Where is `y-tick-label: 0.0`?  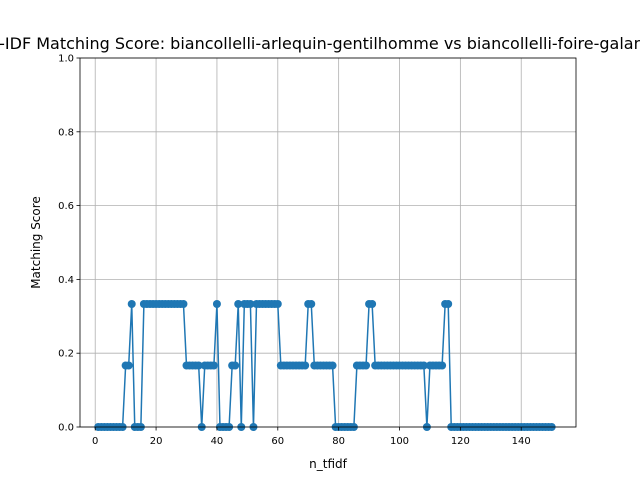
y-tick-label: 0.0 is located at coordinates (66, 428).